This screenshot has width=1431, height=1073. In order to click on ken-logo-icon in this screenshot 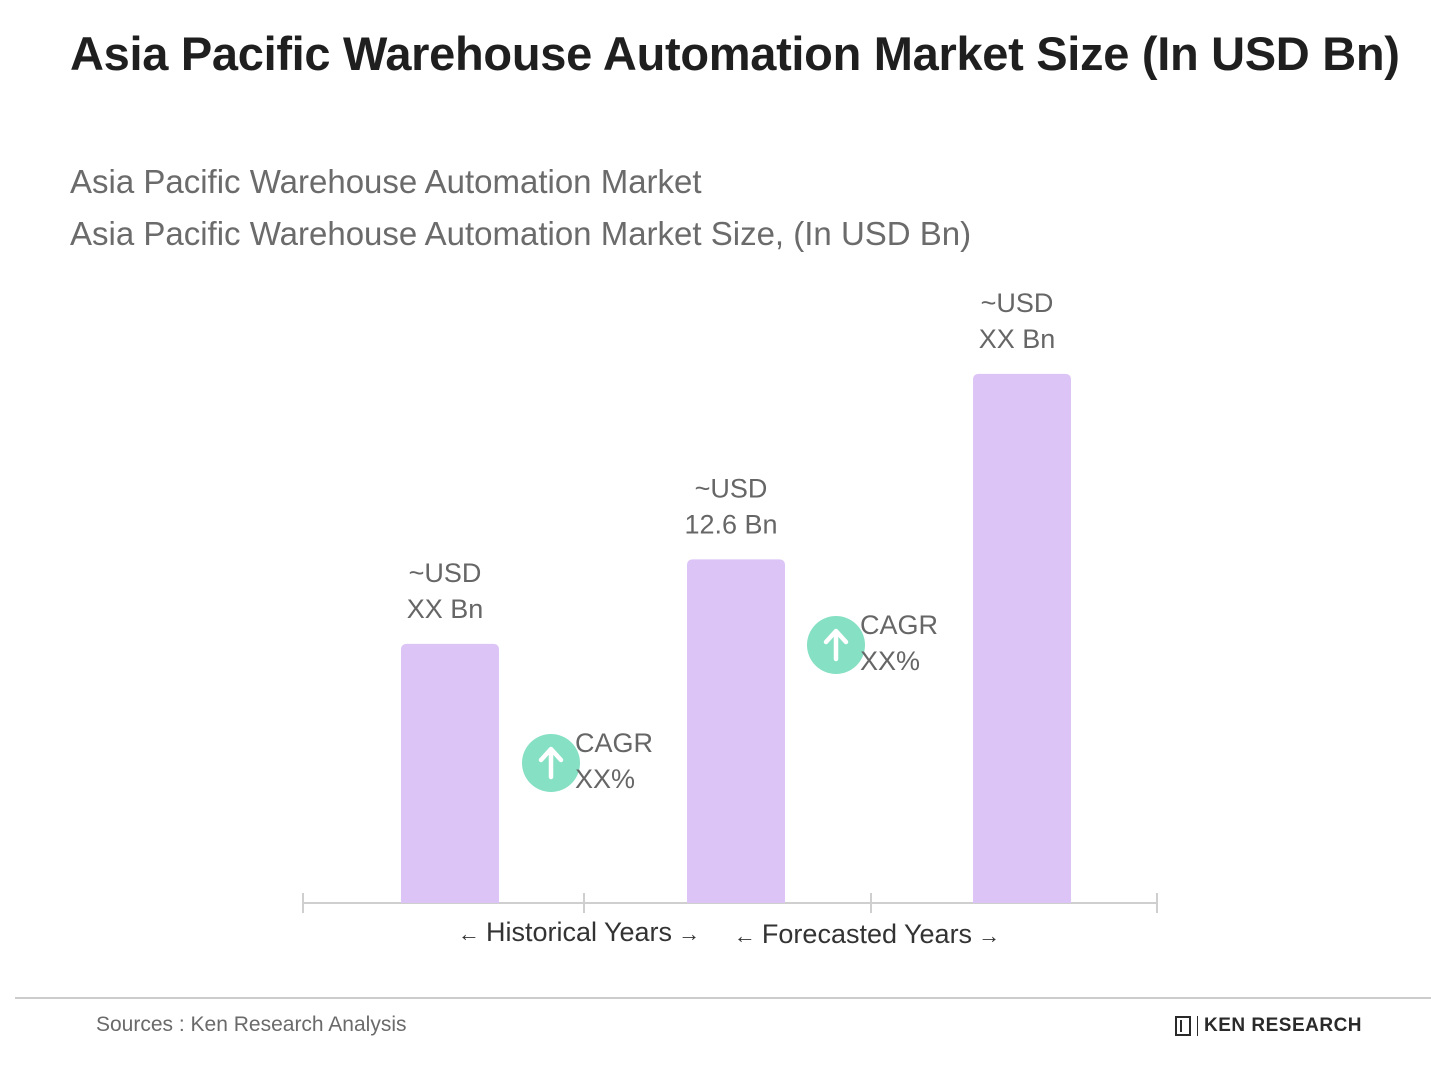, I will do `click(1183, 1026)`.